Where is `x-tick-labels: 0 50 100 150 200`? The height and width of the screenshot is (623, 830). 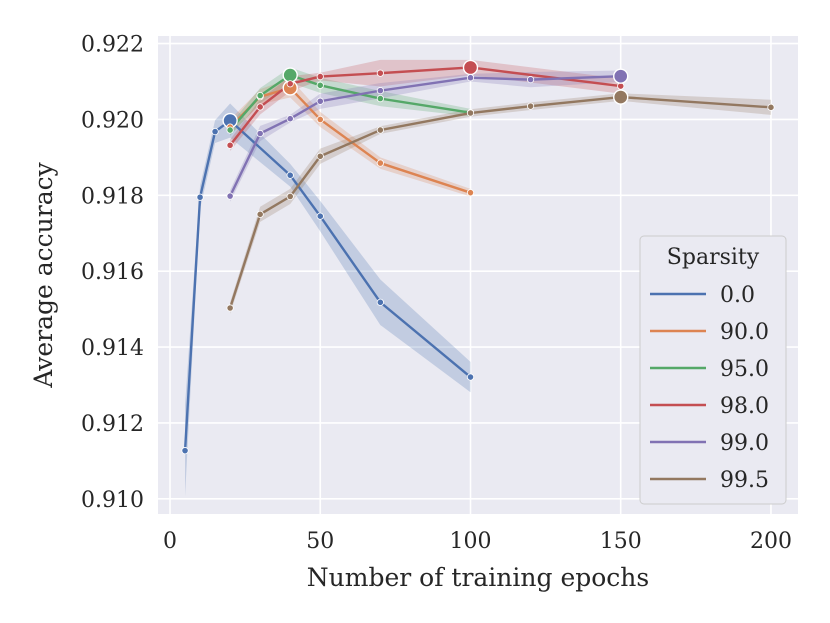
x-tick-labels: 0 50 100 150 200 is located at coordinates (477, 541).